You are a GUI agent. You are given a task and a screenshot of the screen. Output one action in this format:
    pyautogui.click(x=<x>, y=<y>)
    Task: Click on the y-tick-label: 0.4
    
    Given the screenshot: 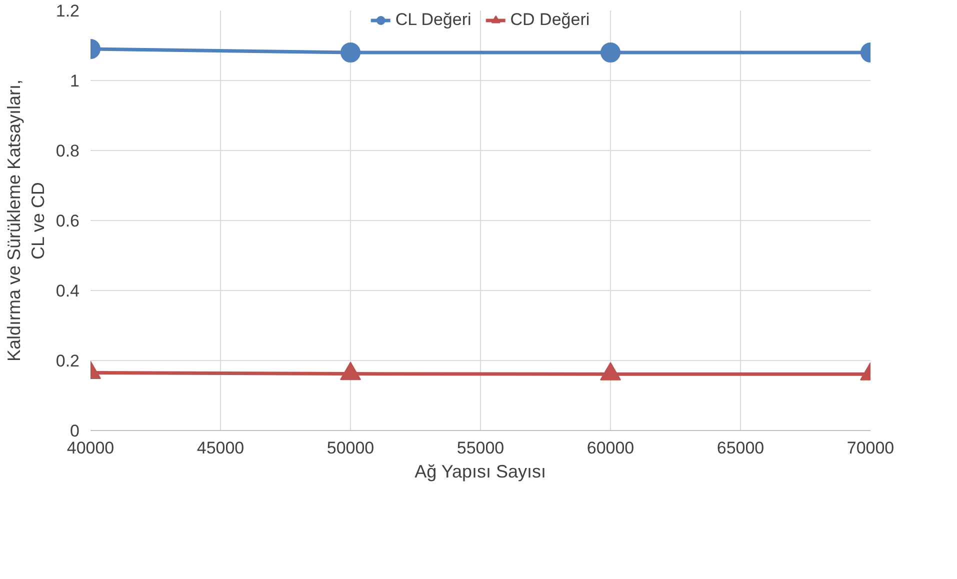 What is the action you would take?
    pyautogui.click(x=68, y=291)
    